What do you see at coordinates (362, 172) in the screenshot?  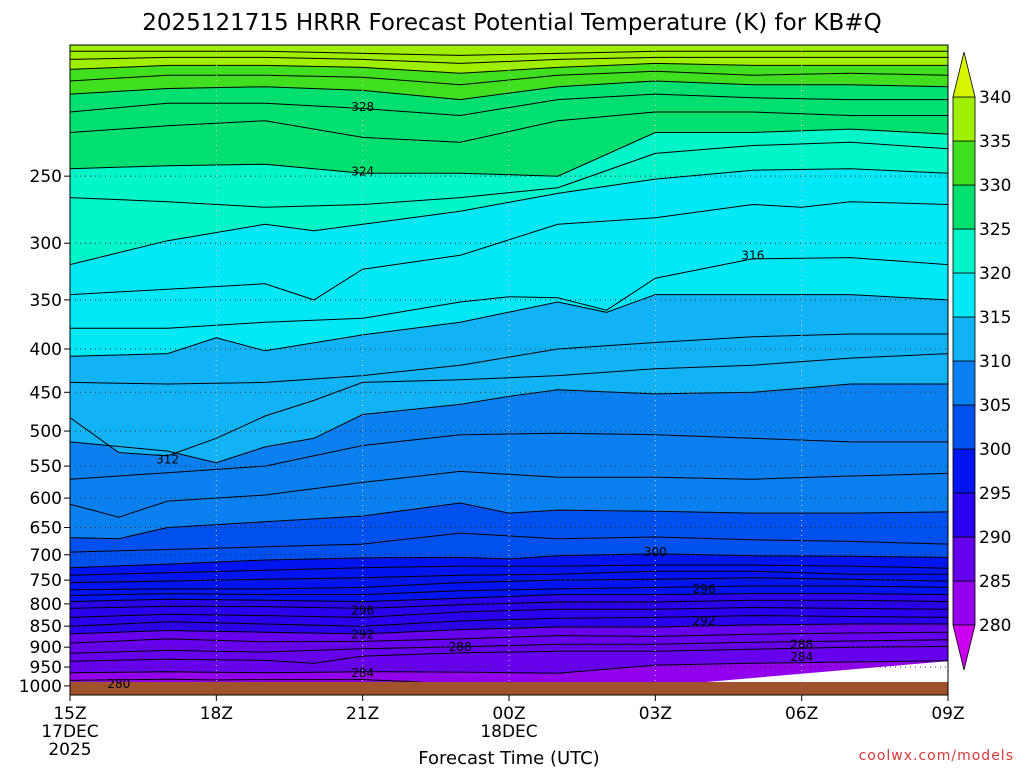 I see `contour-label: 324` at bounding box center [362, 172].